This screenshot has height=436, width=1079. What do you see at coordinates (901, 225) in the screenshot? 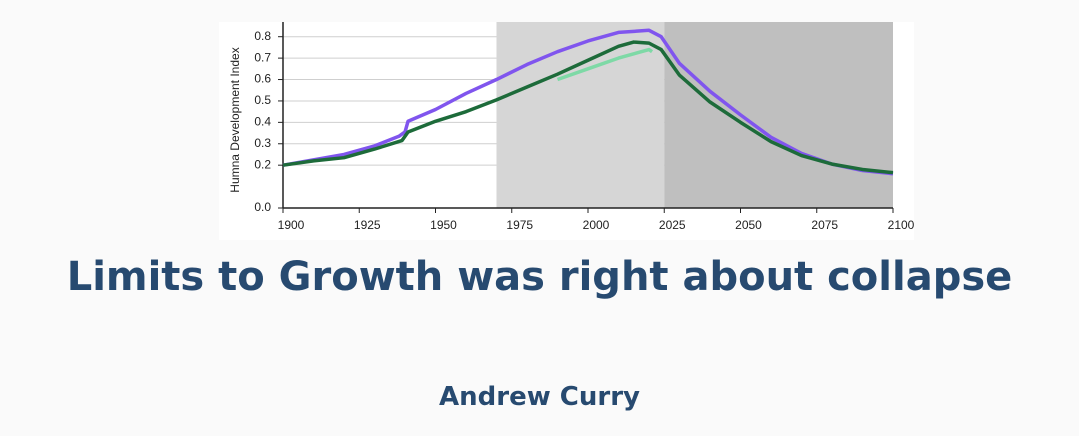
I see `x-tick-label: 2100` at bounding box center [901, 225].